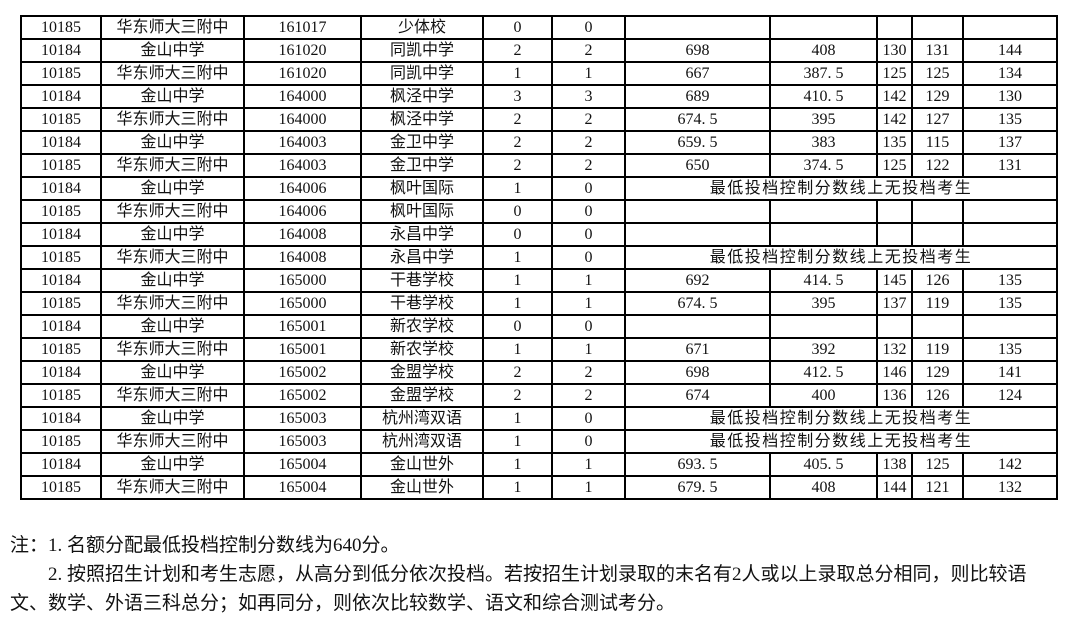  I want to click on table-cell: 410. 5, so click(823, 96).